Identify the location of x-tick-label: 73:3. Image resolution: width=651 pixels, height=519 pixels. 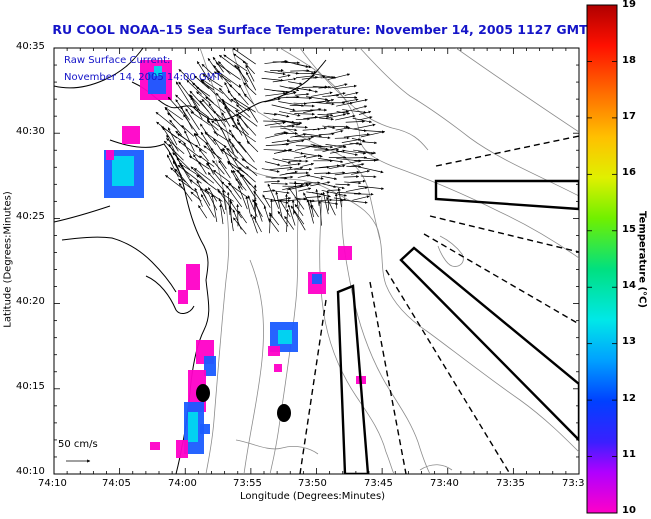
(573, 483).